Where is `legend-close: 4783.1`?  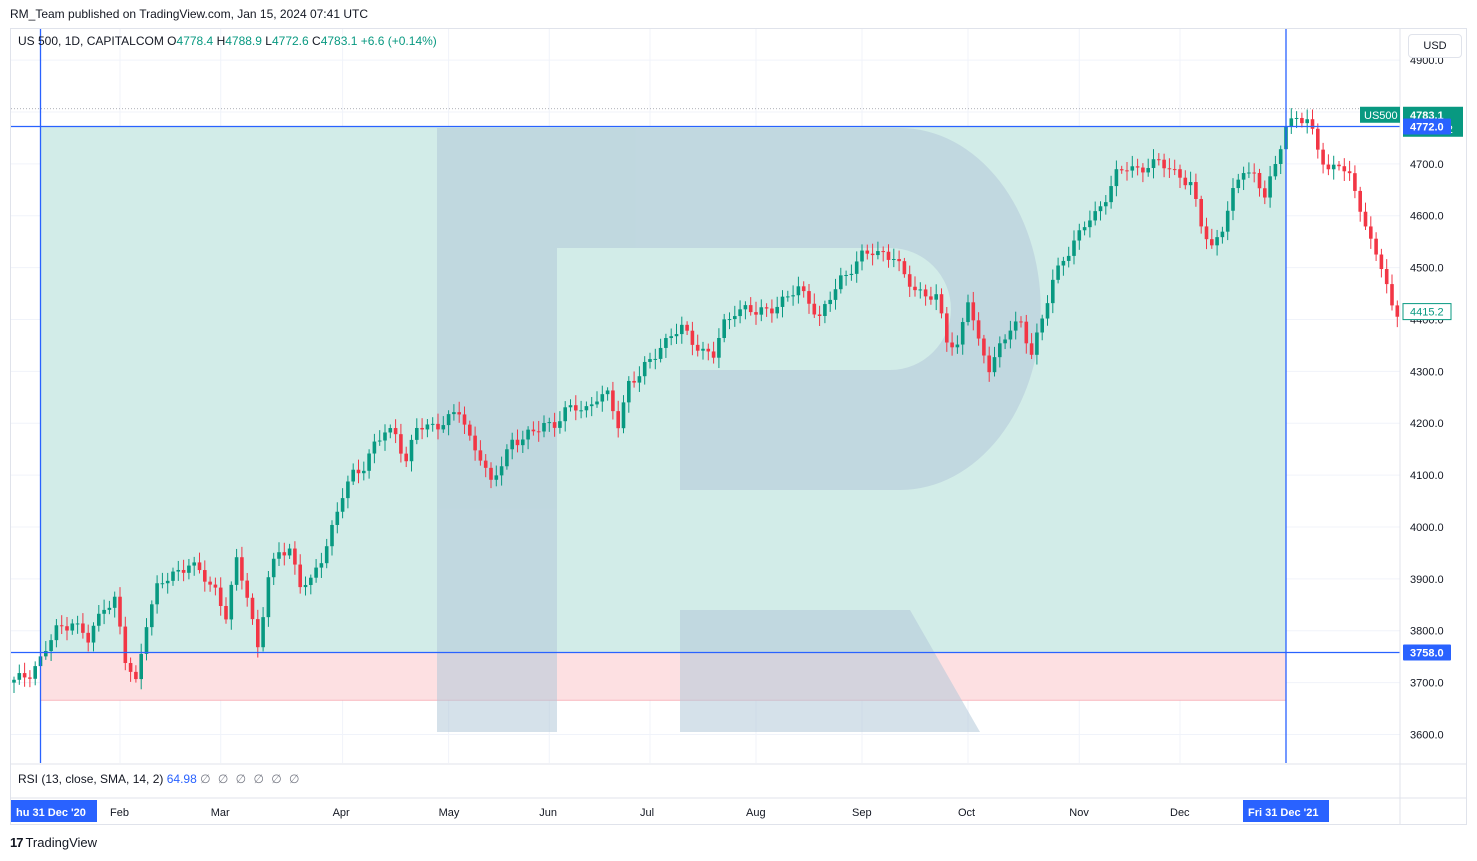
legend-close: 4783.1 is located at coordinates (339, 41).